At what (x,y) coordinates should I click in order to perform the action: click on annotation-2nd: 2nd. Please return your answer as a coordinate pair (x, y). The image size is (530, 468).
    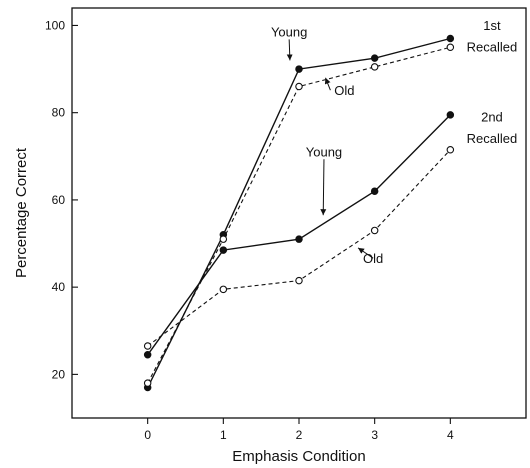
    Looking at the image, I should click on (492, 116).